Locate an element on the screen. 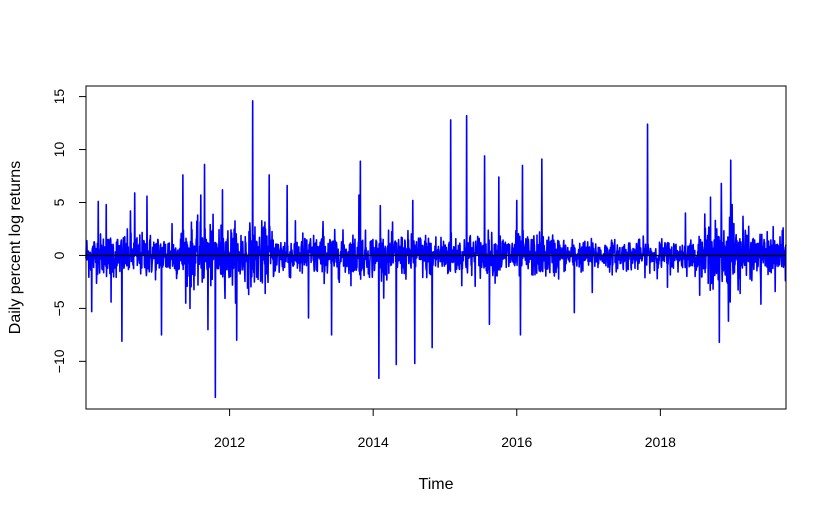 The height and width of the screenshot is (517, 830). y-tick-label: 15 is located at coordinates (59, 97).